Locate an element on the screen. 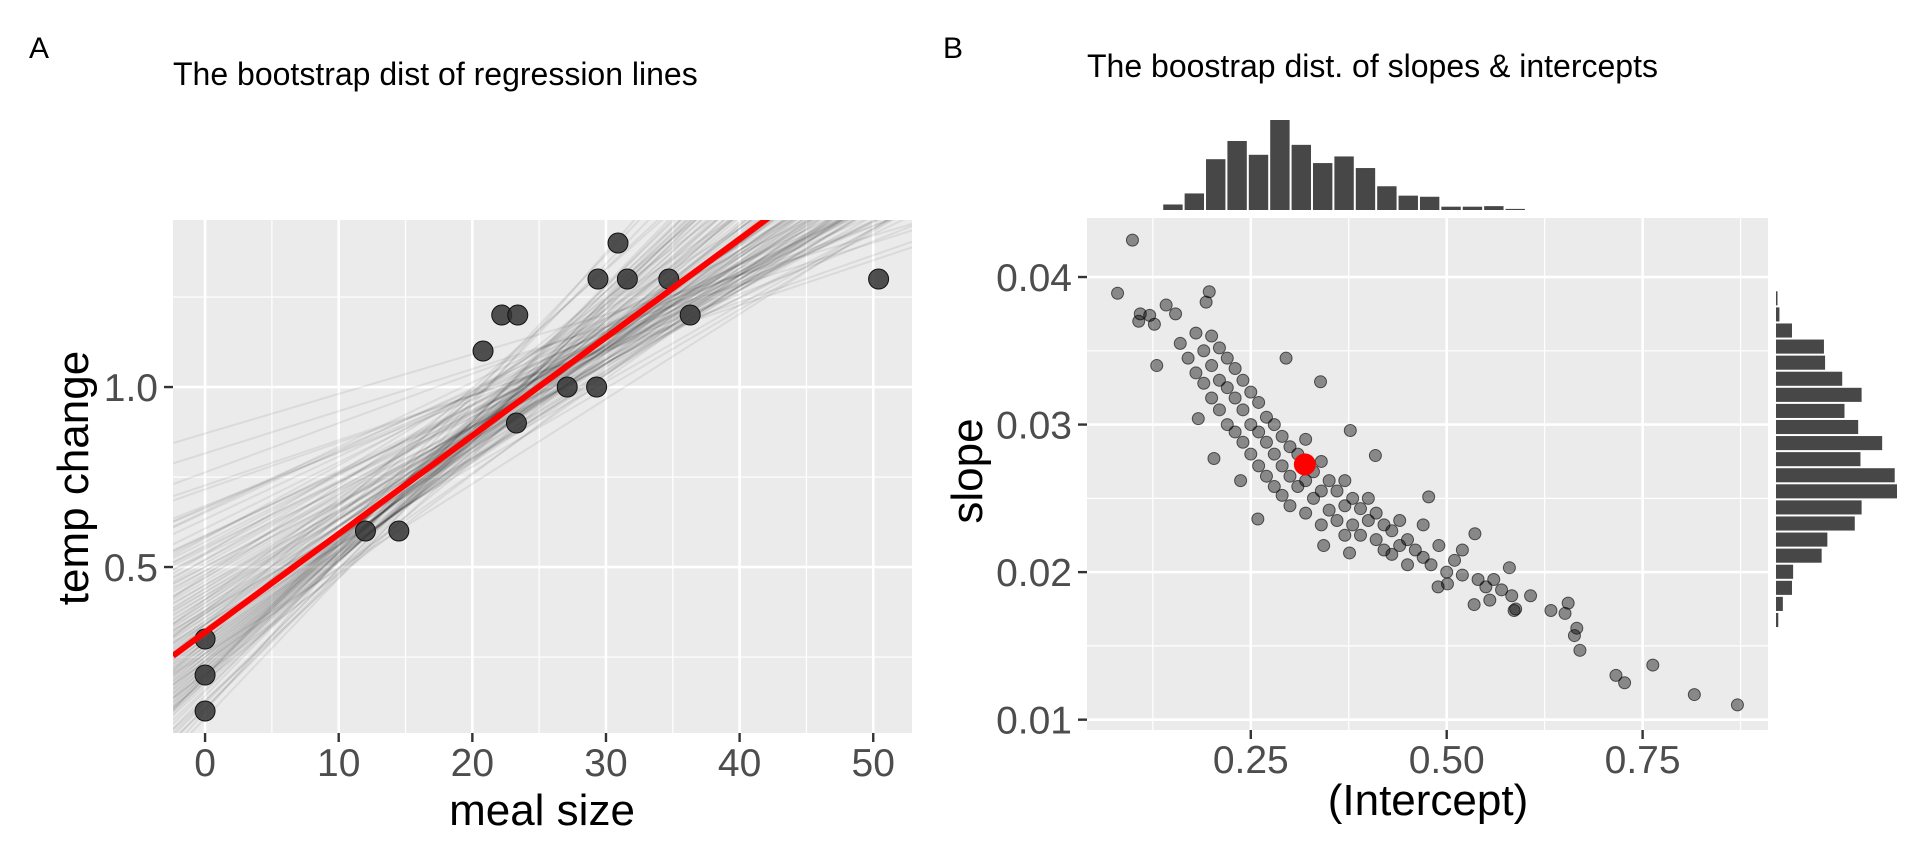 The width and height of the screenshot is (1920, 864). panel-tag-b: B is located at coordinates (953, 48).